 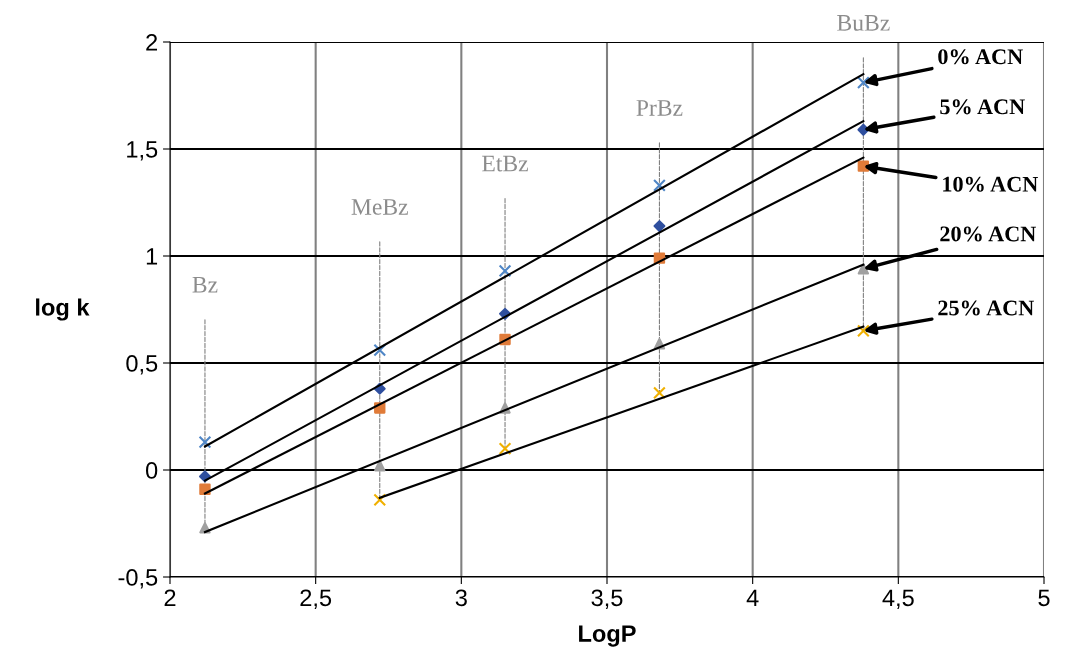 I want to click on annotation: 25% ACN, so click(x=986, y=308).